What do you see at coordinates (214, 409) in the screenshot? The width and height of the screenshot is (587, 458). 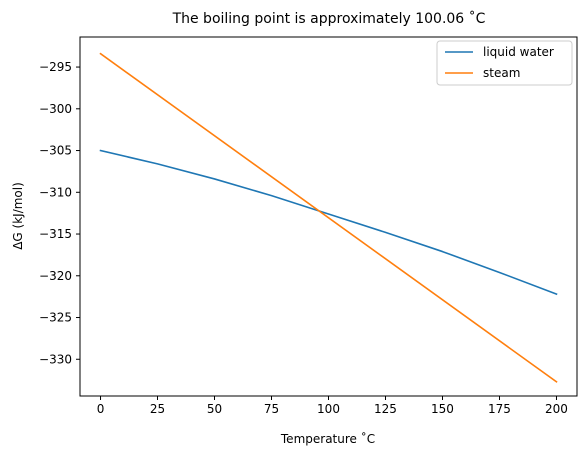 I see `x-tick-label: 50` at bounding box center [214, 409].